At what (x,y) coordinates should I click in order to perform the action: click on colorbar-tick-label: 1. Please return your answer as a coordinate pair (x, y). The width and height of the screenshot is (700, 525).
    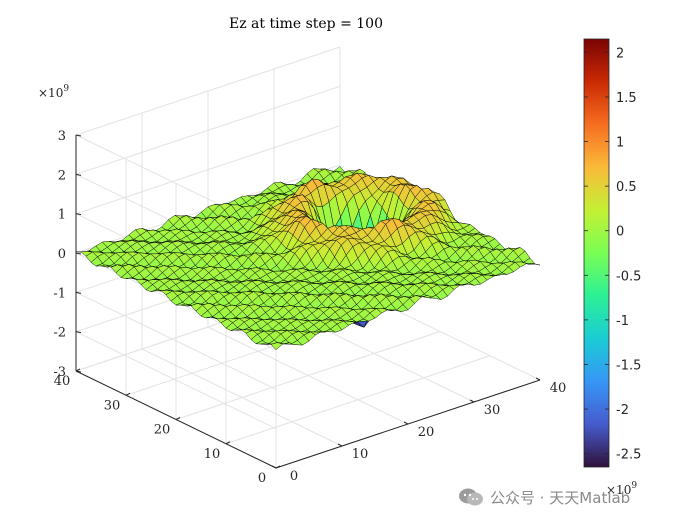
    Looking at the image, I should click on (620, 143).